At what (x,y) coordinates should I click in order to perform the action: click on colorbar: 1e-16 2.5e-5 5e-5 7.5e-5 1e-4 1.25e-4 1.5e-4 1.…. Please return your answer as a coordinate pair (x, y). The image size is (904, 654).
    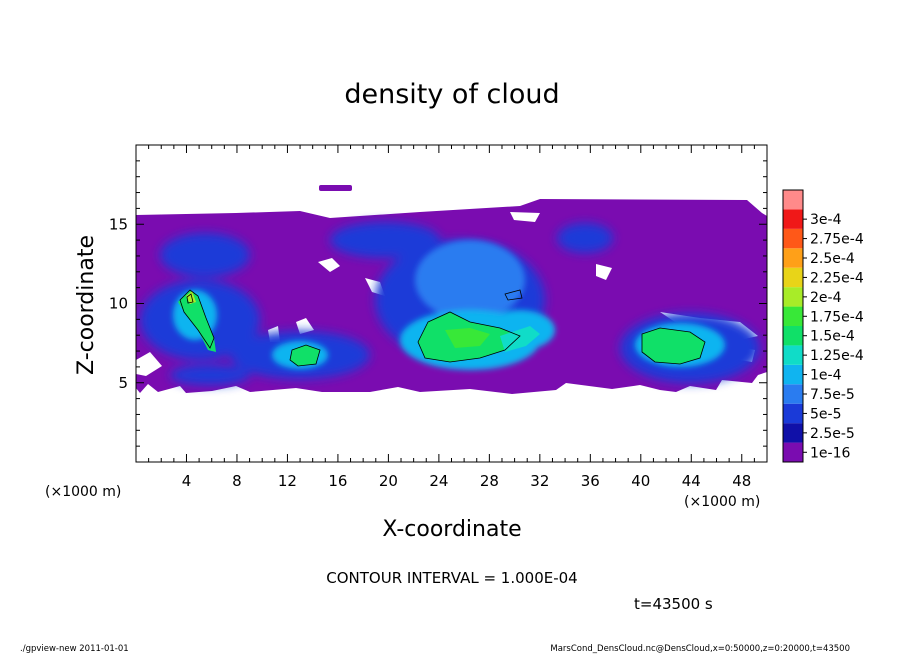
    Looking at the image, I should click on (823, 326).